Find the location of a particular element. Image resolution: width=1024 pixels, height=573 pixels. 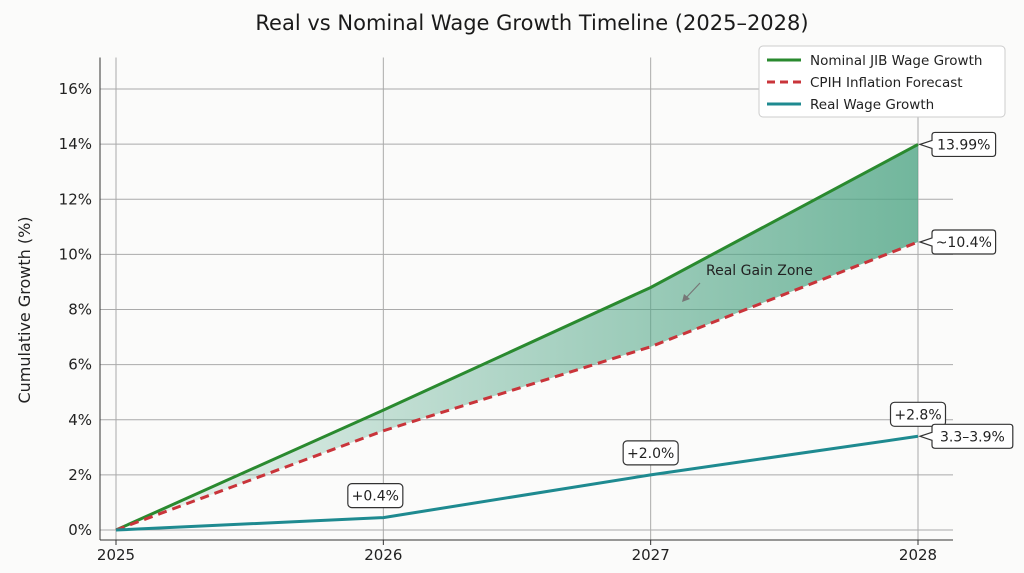

data-label: +2.0% is located at coordinates (650, 453).